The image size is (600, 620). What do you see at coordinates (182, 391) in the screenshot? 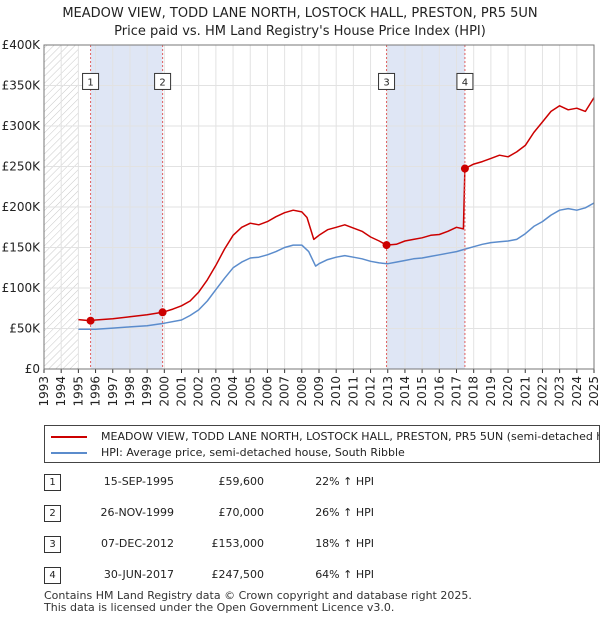
I see `x-tick-label: 2001` at bounding box center [182, 391].